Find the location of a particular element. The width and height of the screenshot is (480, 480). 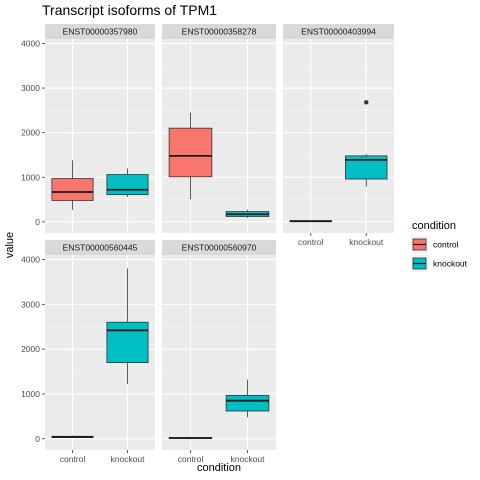

facet-panel: ENST00000403994 control knockout is located at coordinates (338, 135).